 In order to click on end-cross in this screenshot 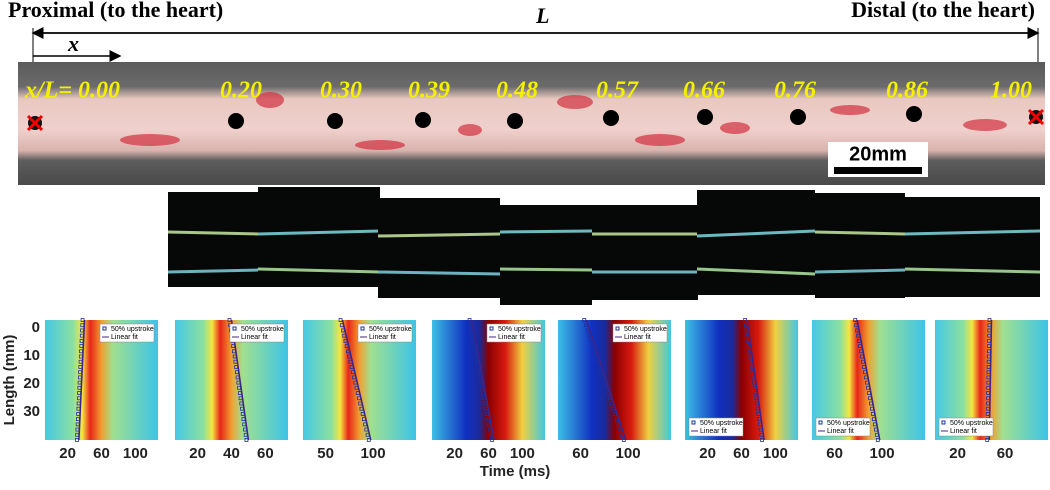, I will do `click(1036, 117)`.